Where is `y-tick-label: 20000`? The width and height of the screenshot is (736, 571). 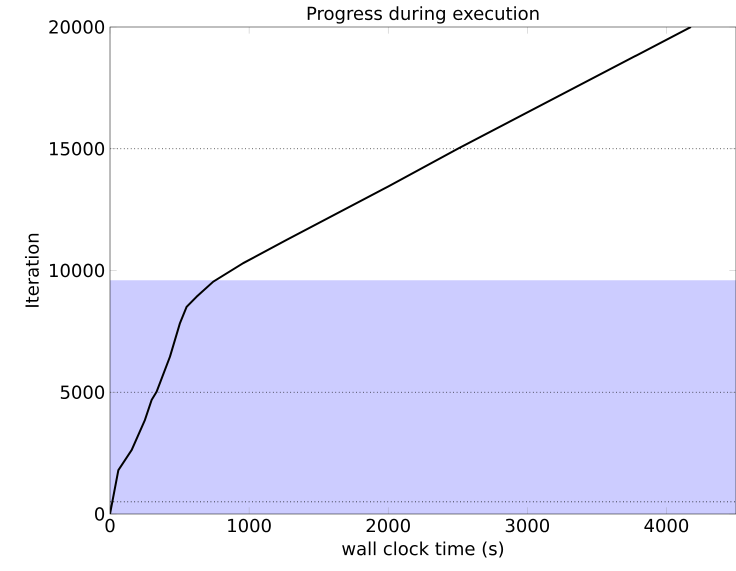 y-tick-label: 20000 is located at coordinates (76, 27).